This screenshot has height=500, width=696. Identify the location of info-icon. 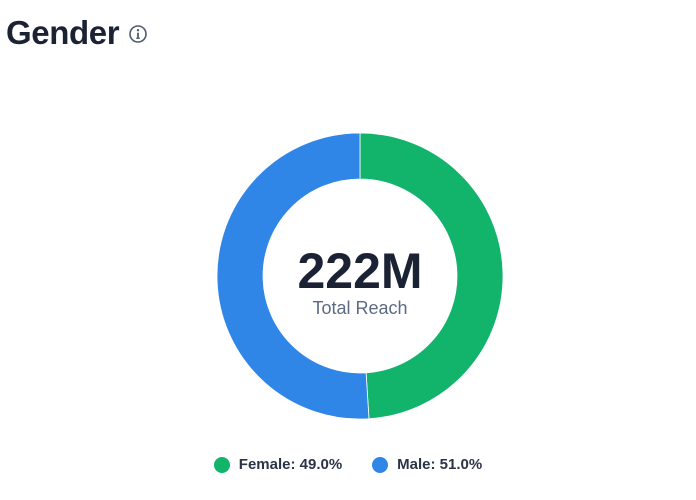
(138, 34).